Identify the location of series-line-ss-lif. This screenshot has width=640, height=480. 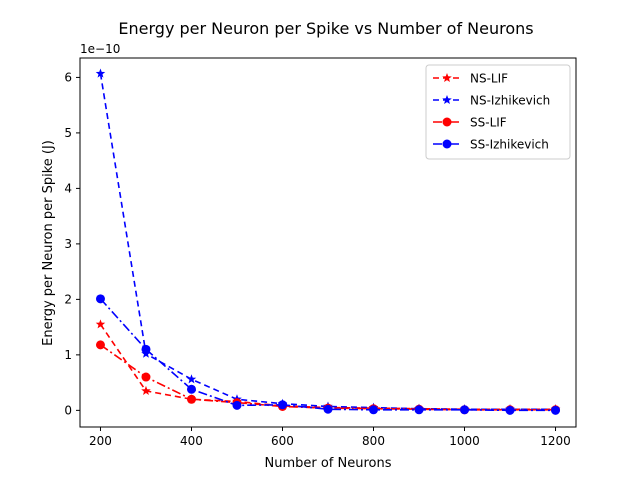
(328, 377).